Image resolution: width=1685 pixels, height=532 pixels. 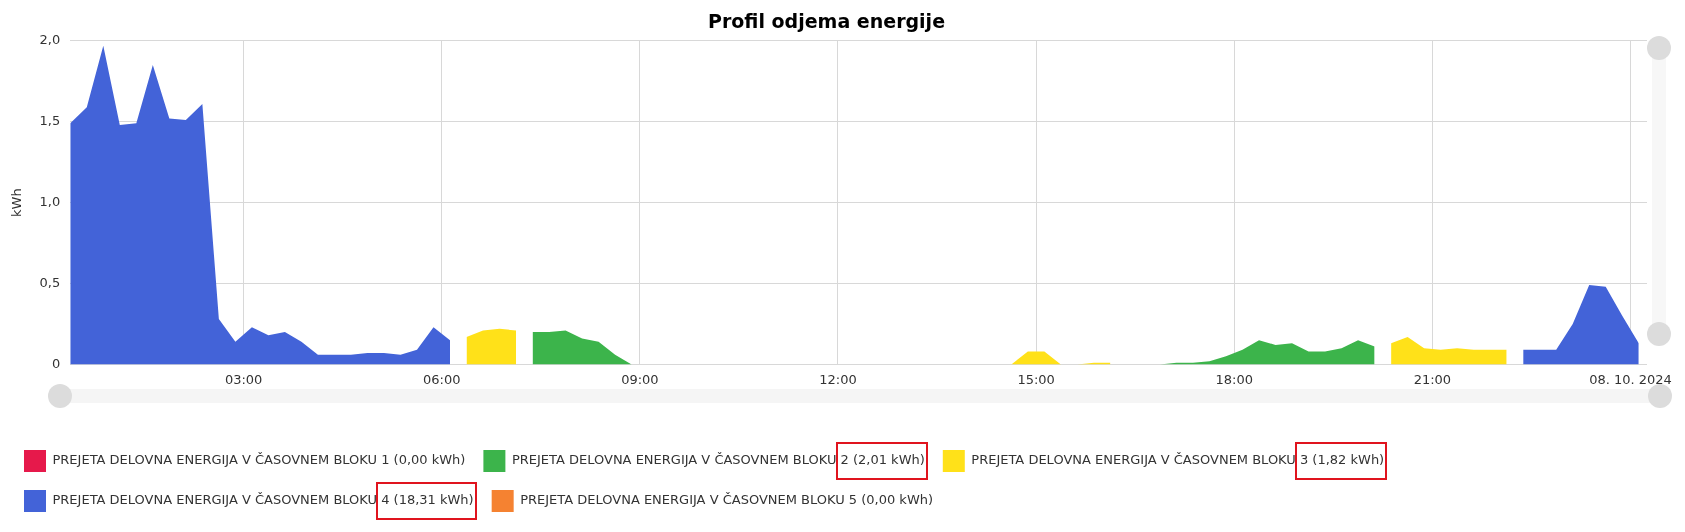 What do you see at coordinates (1234, 379) in the screenshot?
I see `x-tick-label: 18:00` at bounding box center [1234, 379].